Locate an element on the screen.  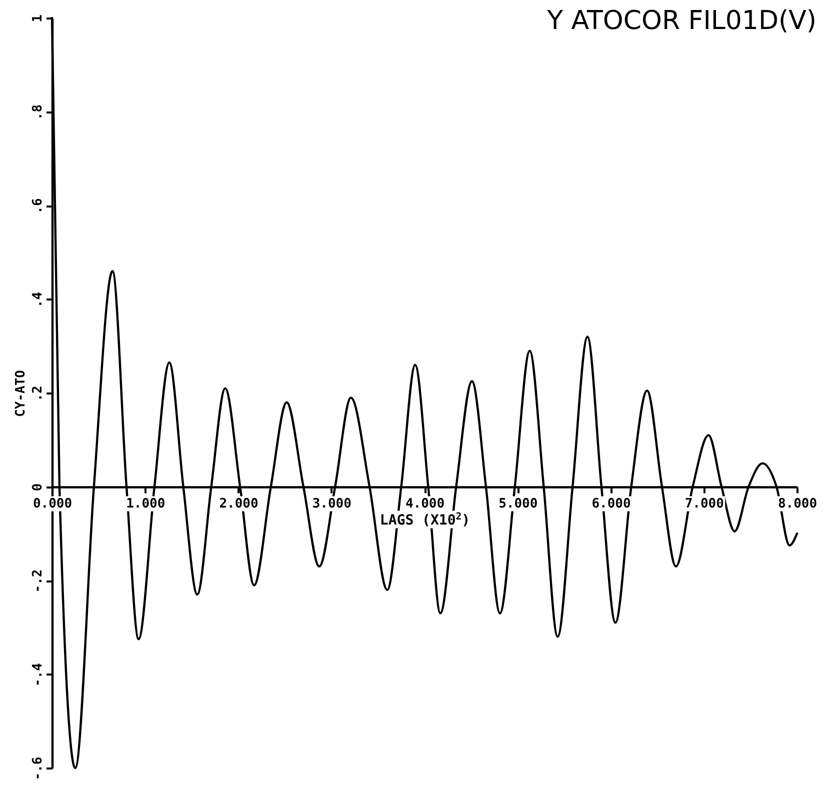
chart-title: Y ATOCOR FIL01D(V) is located at coordinates (681, 21).